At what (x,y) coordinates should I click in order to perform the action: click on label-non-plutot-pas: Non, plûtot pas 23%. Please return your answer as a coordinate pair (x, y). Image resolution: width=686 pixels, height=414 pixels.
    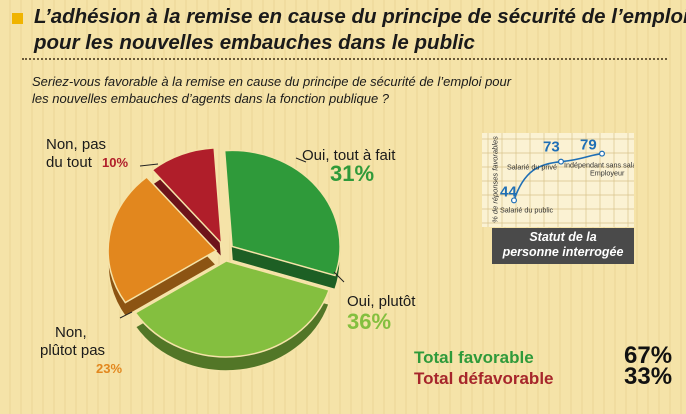
    Looking at the image, I should click on (81, 351).